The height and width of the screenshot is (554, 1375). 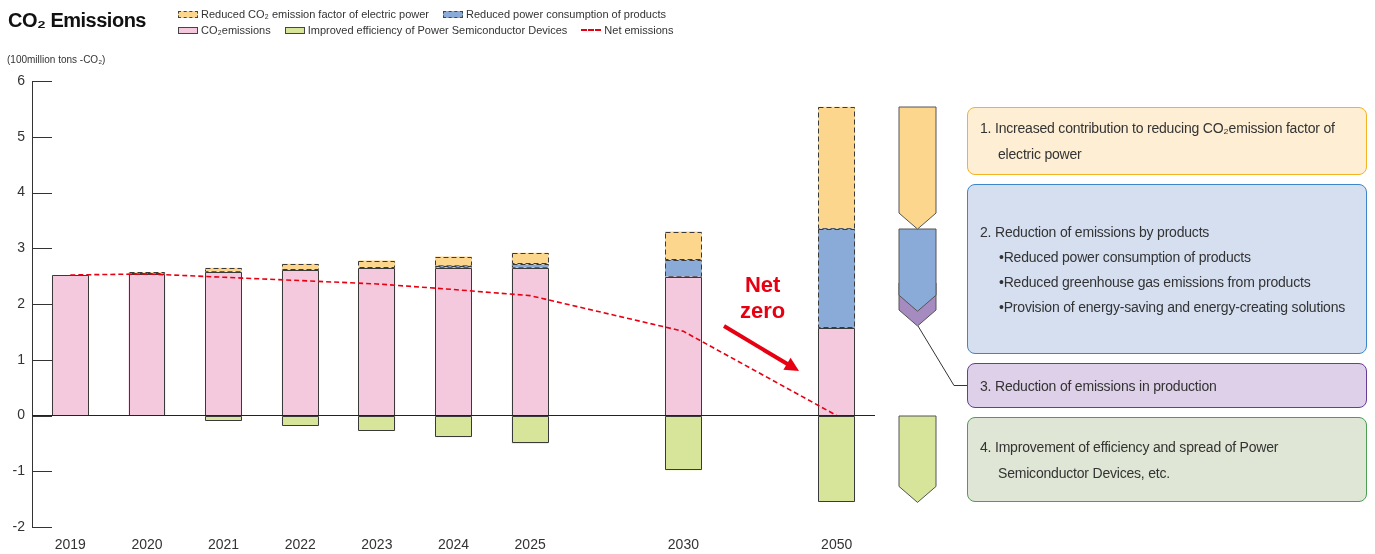 What do you see at coordinates (77, 20) in the screenshot?
I see `chart-title: CO₂ Emissions` at bounding box center [77, 20].